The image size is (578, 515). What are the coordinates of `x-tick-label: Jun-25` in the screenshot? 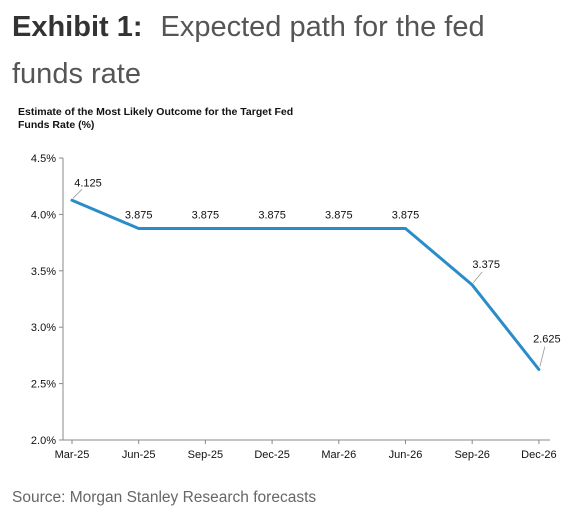 It's located at (139, 455).